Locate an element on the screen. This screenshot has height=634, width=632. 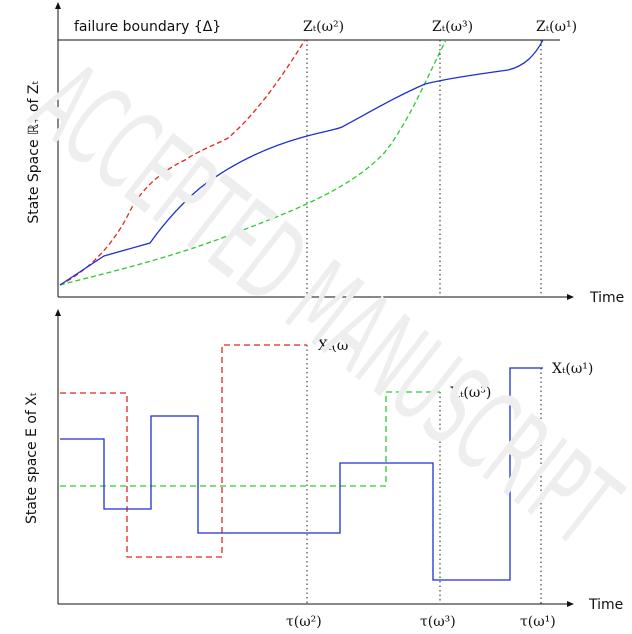
bottom-x-axis-label: Time is located at coordinates (605, 605).